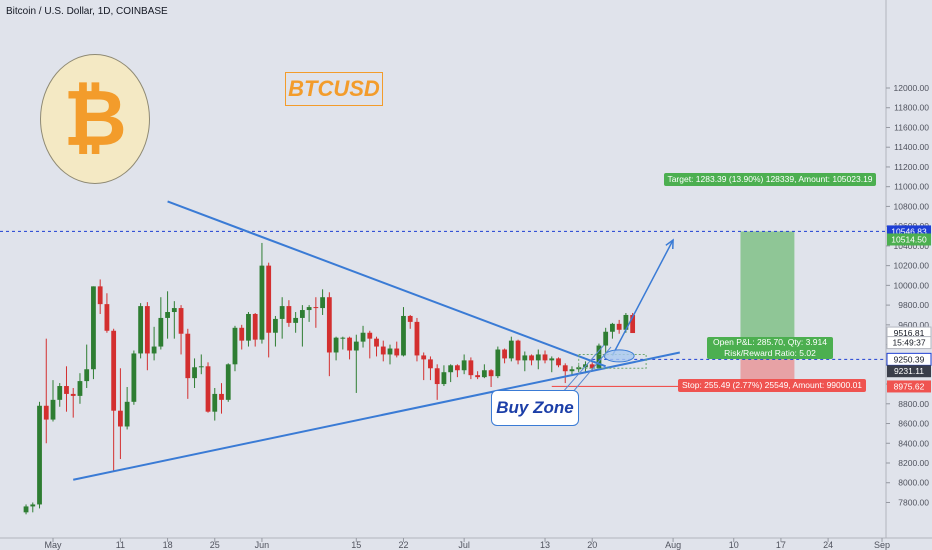 The image size is (932, 550). What do you see at coordinates (911, 147) in the screenshot?
I see `y-tick-label: 11400.00` at bounding box center [911, 147].